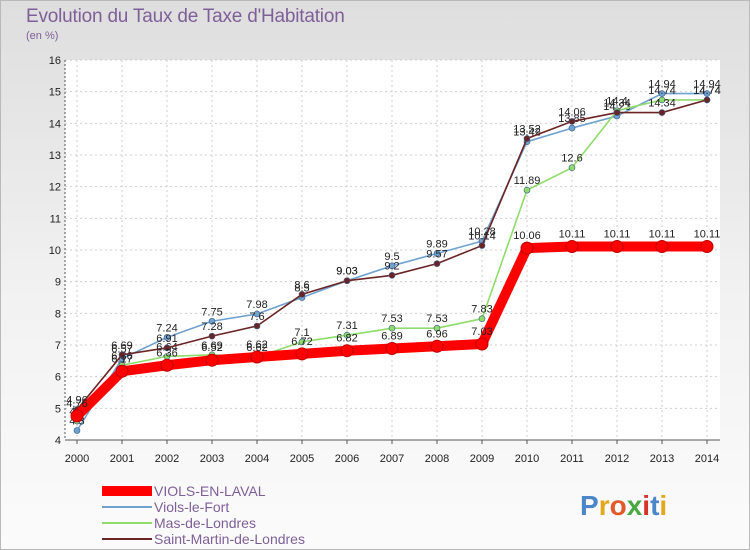 This screenshot has width=750, height=550. What do you see at coordinates (482, 459) in the screenshot?
I see `x-tick-label: 2009` at bounding box center [482, 459].